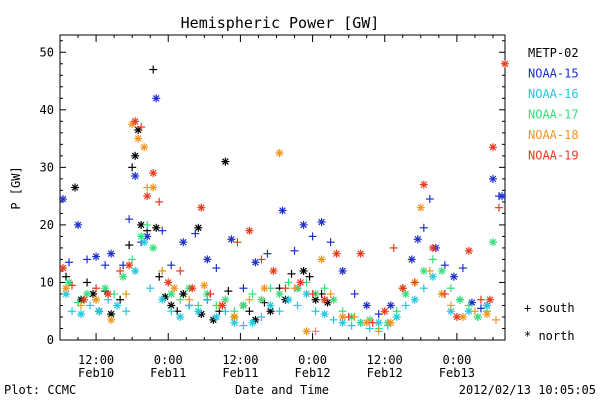 The width and height of the screenshot is (600, 400). What do you see at coordinates (16, 187) in the screenshot?
I see `y-axis-label: P [GW]` at bounding box center [16, 187].